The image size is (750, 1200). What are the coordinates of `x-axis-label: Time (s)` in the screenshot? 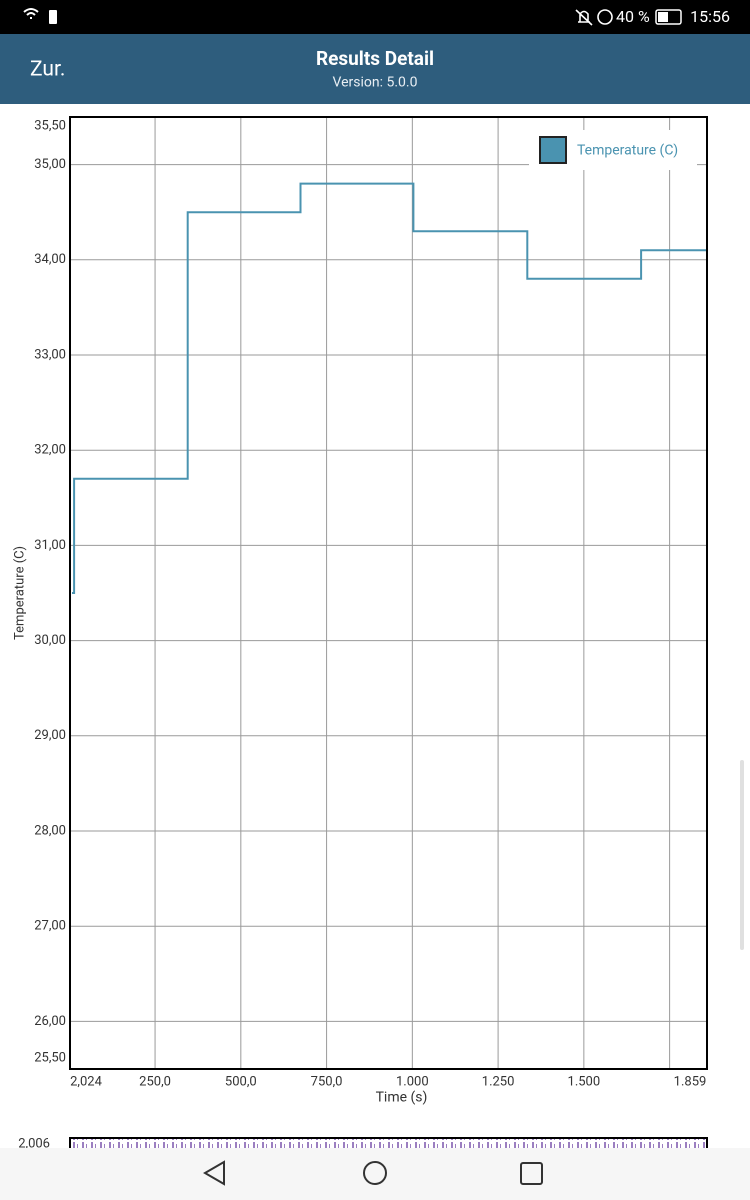 It's located at (402, 1098).